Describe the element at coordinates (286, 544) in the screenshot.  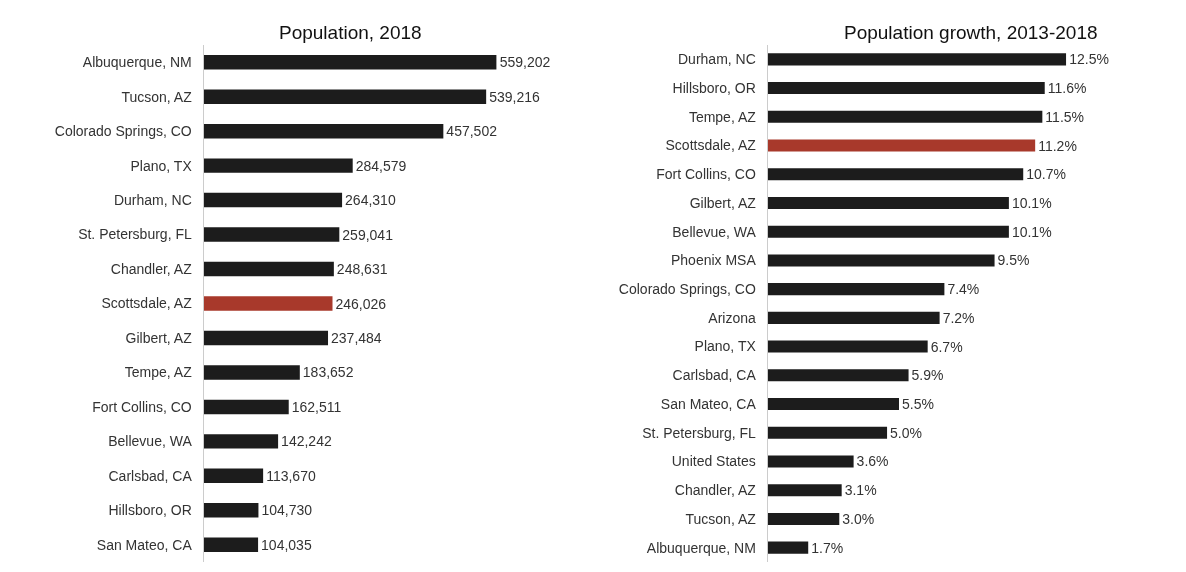
I see `data-label: 104,035` at that location.